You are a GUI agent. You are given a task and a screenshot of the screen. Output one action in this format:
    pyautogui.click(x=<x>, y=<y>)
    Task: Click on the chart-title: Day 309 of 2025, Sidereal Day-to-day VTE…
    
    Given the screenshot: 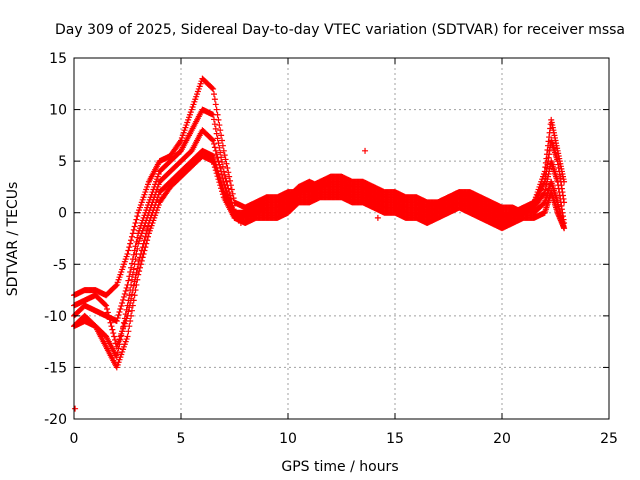 What is the action you would take?
    pyautogui.click(x=340, y=30)
    